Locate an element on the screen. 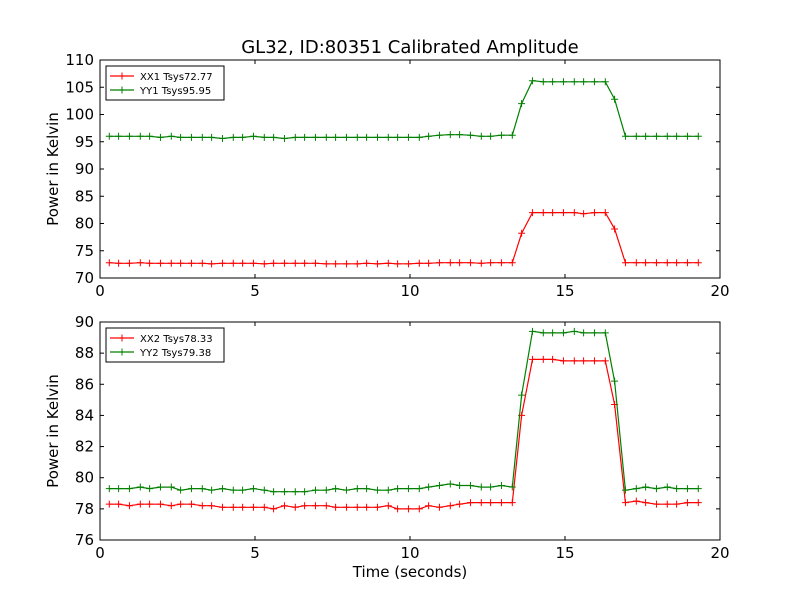 This screenshot has width=800, height=600. bottom-legend is located at coordinates (165, 345).